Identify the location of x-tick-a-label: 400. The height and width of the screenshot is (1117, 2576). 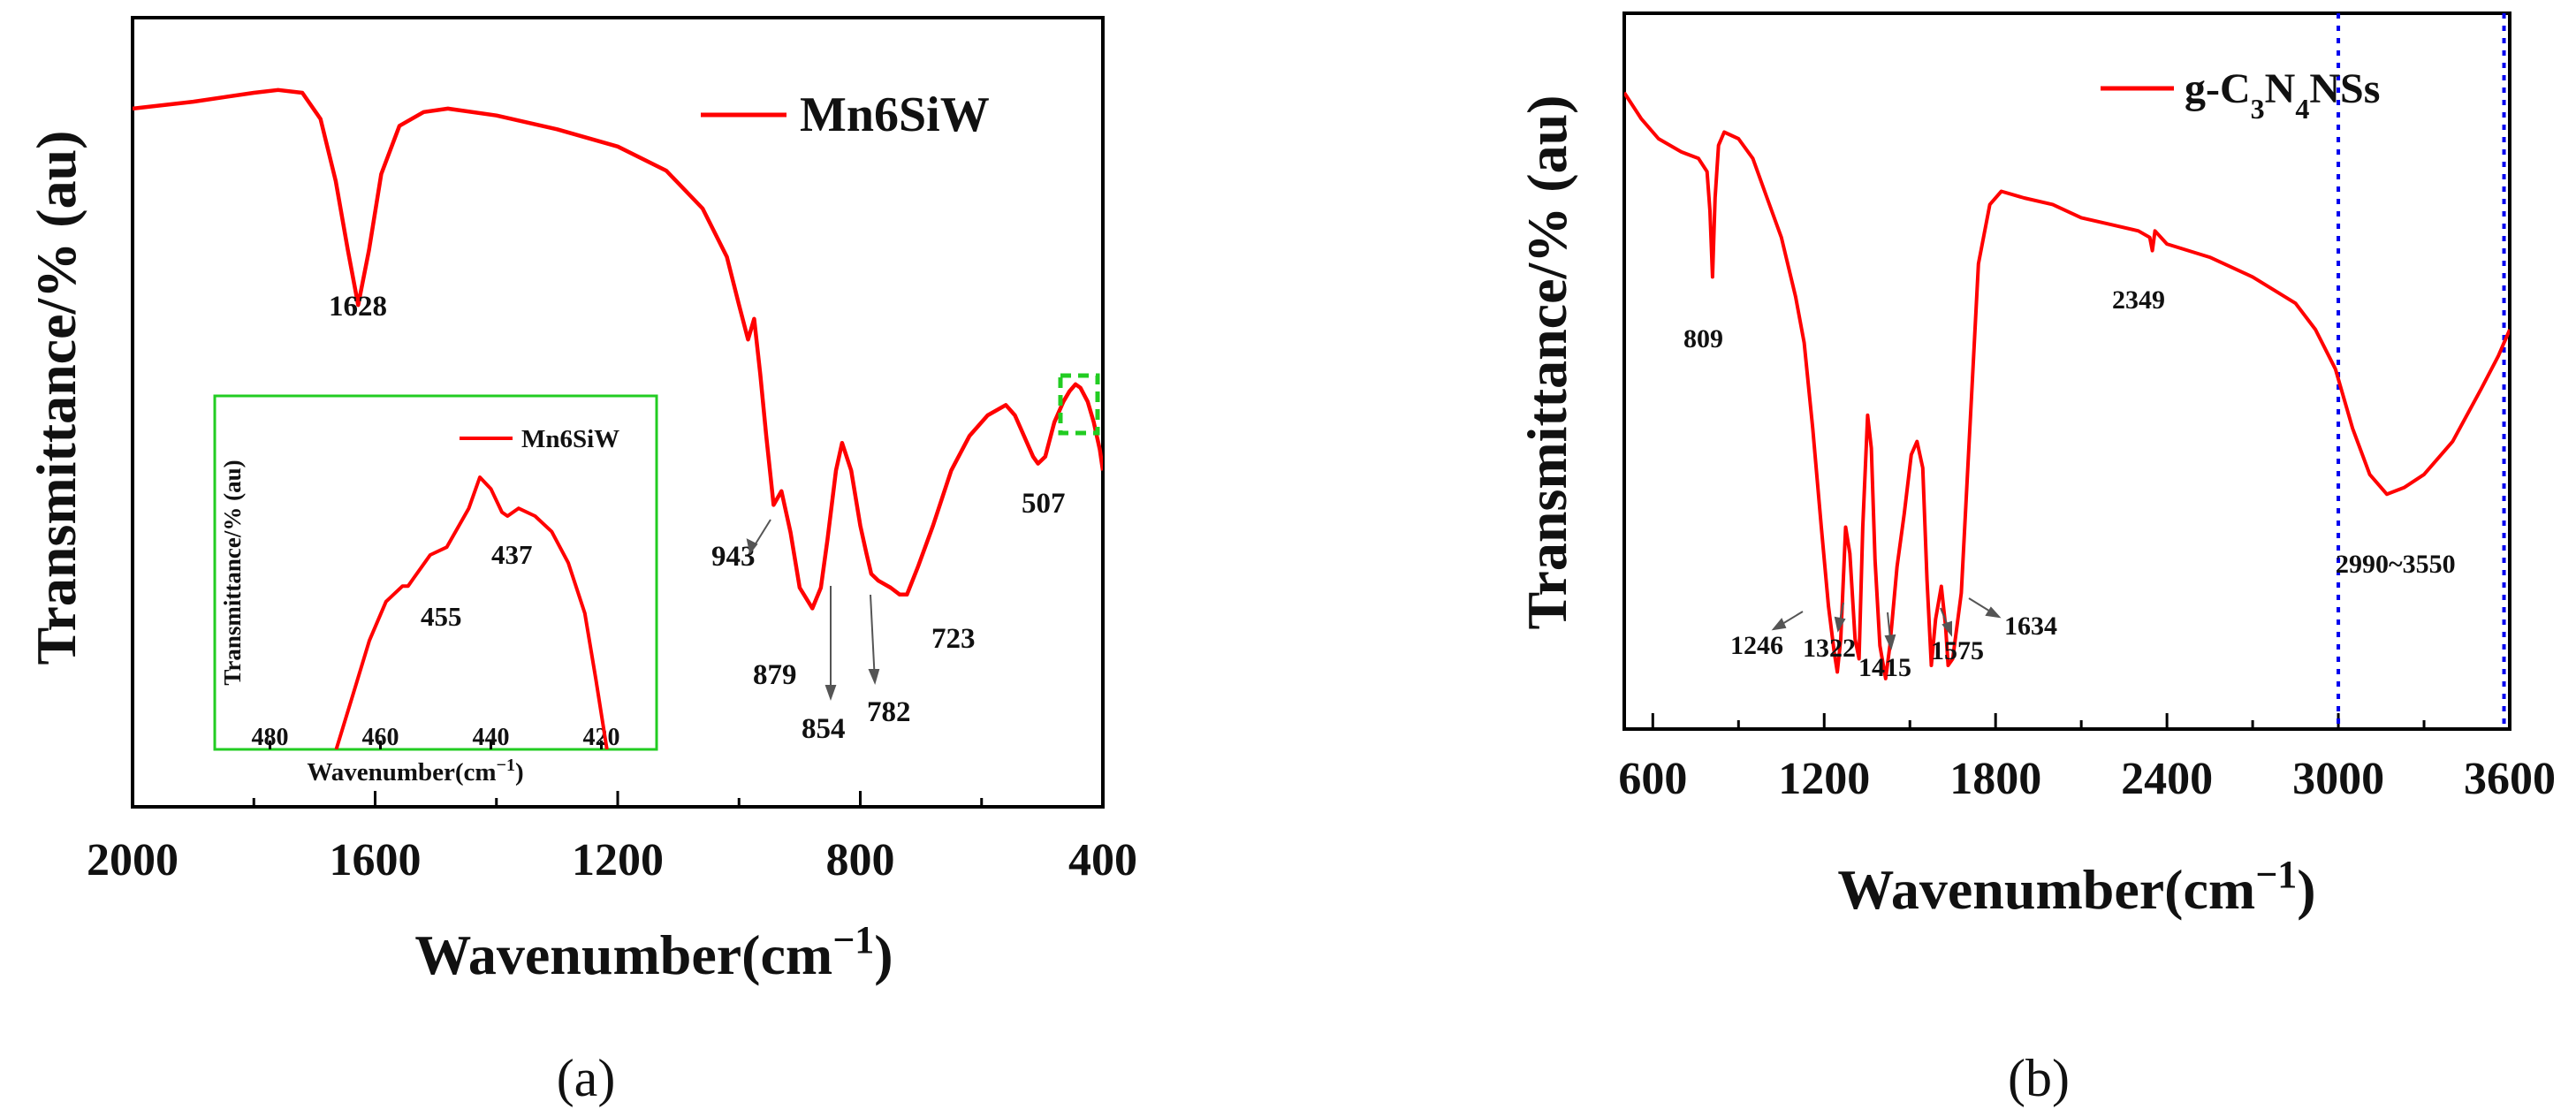
(1102, 860).